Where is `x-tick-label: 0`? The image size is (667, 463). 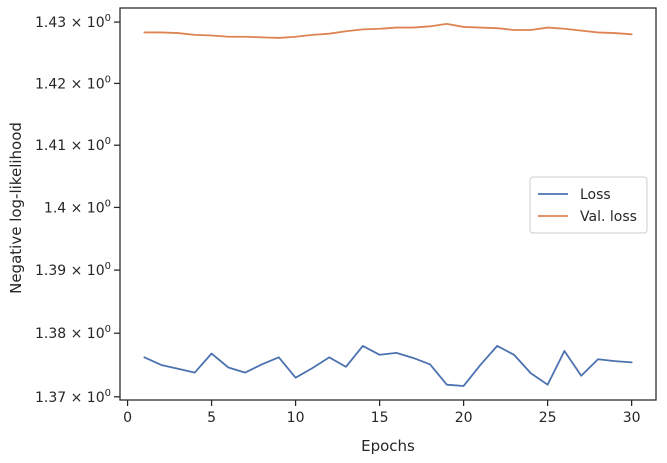
x-tick-label: 0 is located at coordinates (127, 418).